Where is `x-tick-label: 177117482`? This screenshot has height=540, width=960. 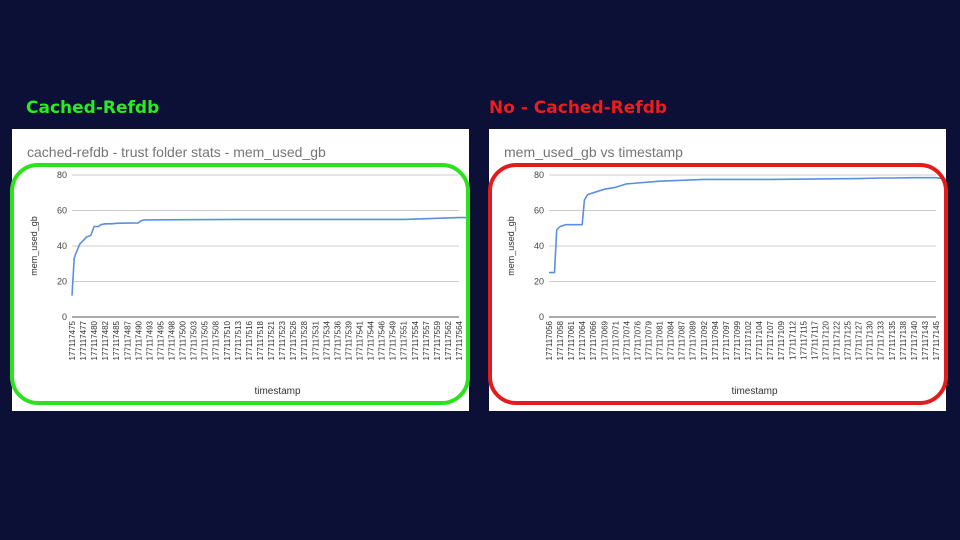 x-tick-label: 177117482 is located at coordinates (105, 340).